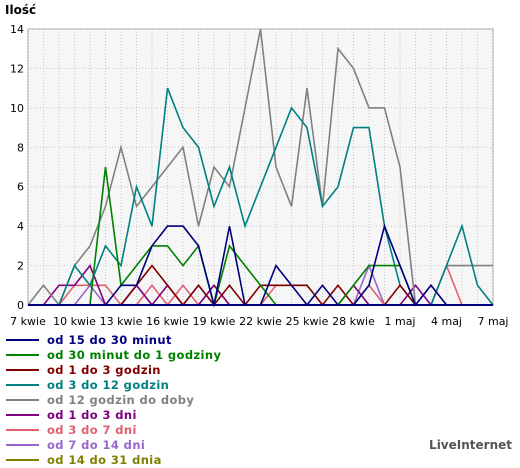  Describe the element at coordinates (108, 385) in the screenshot. I see `legend-label: od 3 do 12 godzin` at that location.